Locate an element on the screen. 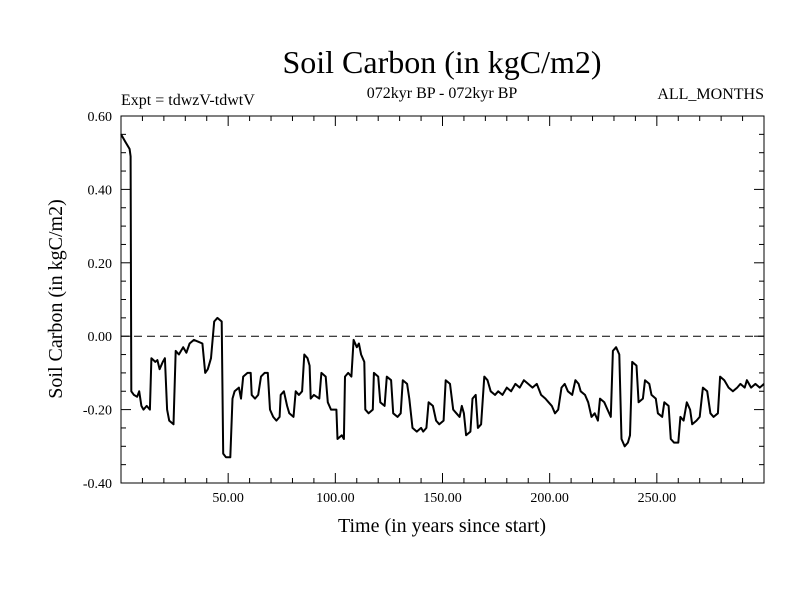 The width and height of the screenshot is (800, 600). x-axis-tick-labels: 50.00 100.00 150.00 200.00 250.00 is located at coordinates (444, 498).